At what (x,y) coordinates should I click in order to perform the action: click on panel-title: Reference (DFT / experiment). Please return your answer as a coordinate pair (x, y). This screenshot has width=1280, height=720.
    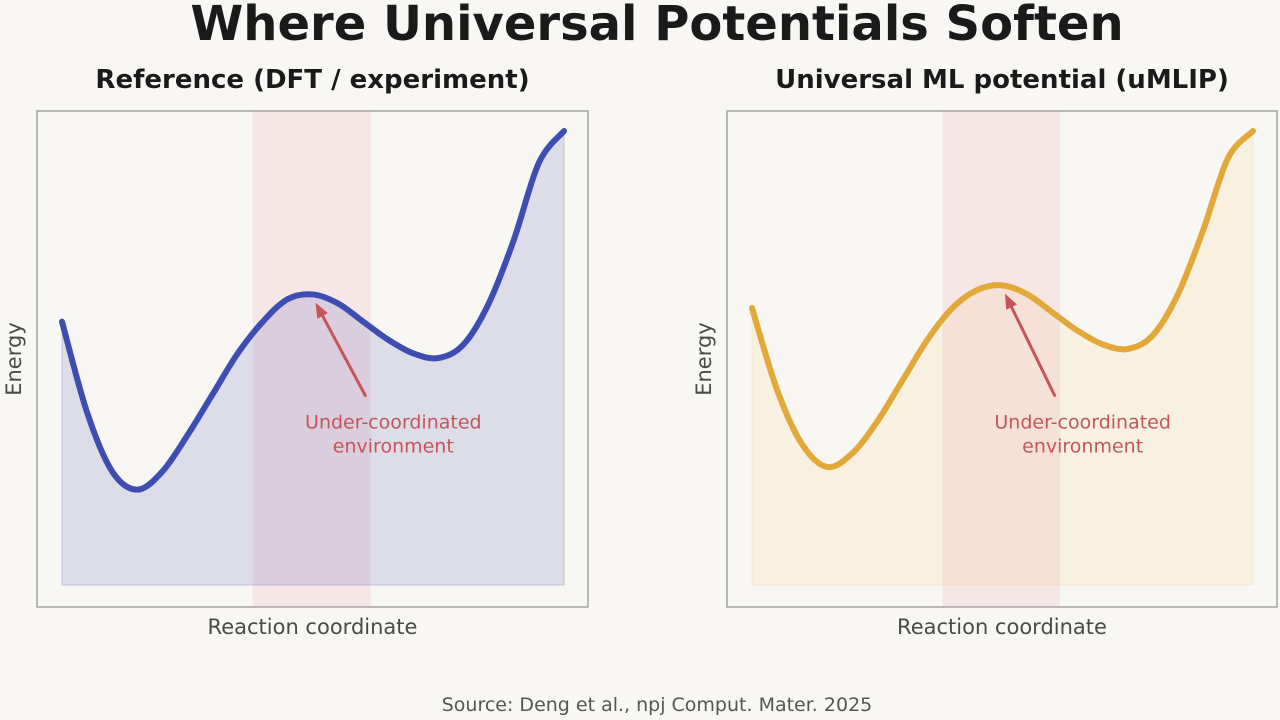
    Looking at the image, I should click on (312, 80).